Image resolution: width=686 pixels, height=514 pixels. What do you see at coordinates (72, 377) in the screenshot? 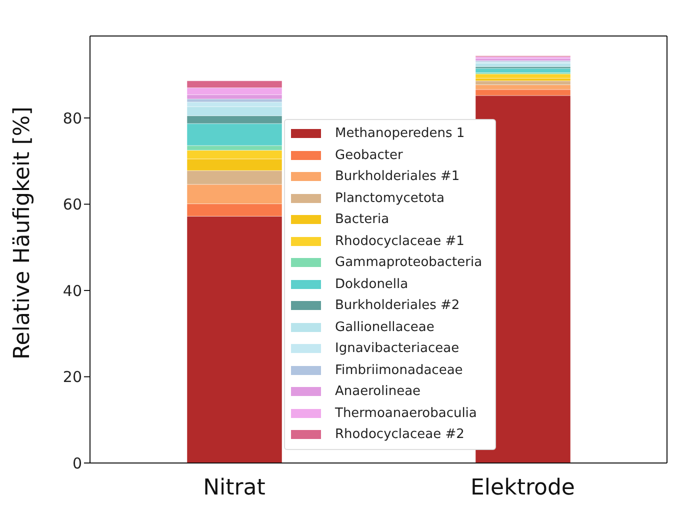
I see `y-tick-label: 20` at bounding box center [72, 377].